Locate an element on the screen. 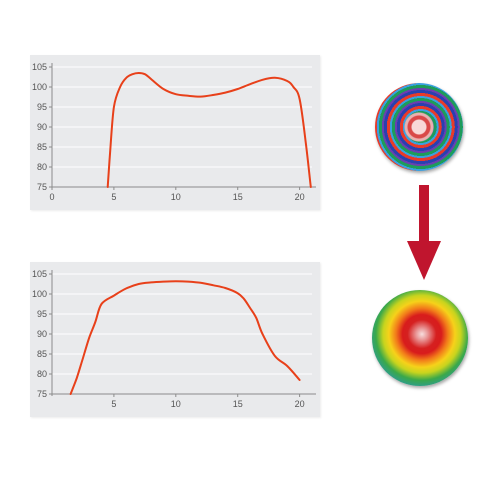  top-chart-y-tick-label: 85 is located at coordinates (42, 147).